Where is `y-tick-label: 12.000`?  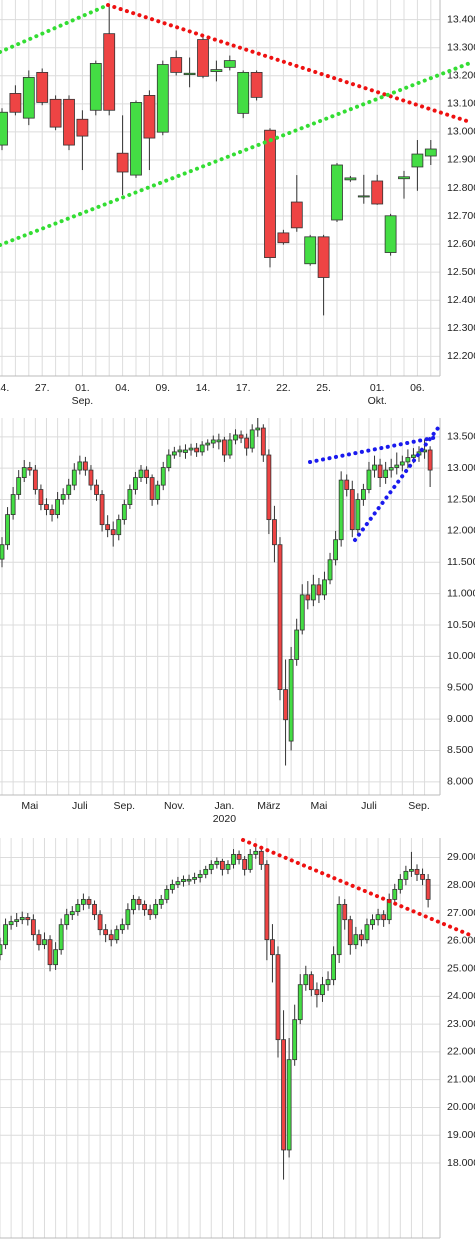 y-tick-label: 12.000 is located at coordinates (461, 531).